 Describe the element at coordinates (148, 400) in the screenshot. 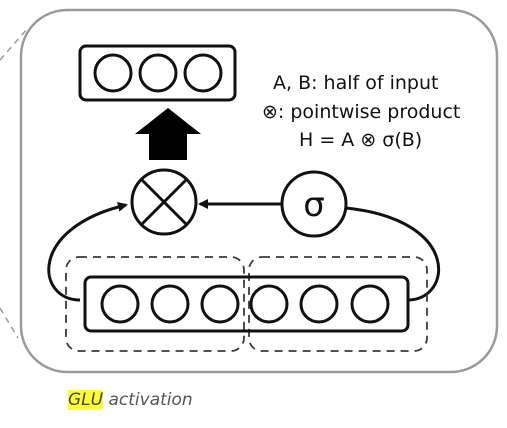

I see `caption-rest: activation` at that location.